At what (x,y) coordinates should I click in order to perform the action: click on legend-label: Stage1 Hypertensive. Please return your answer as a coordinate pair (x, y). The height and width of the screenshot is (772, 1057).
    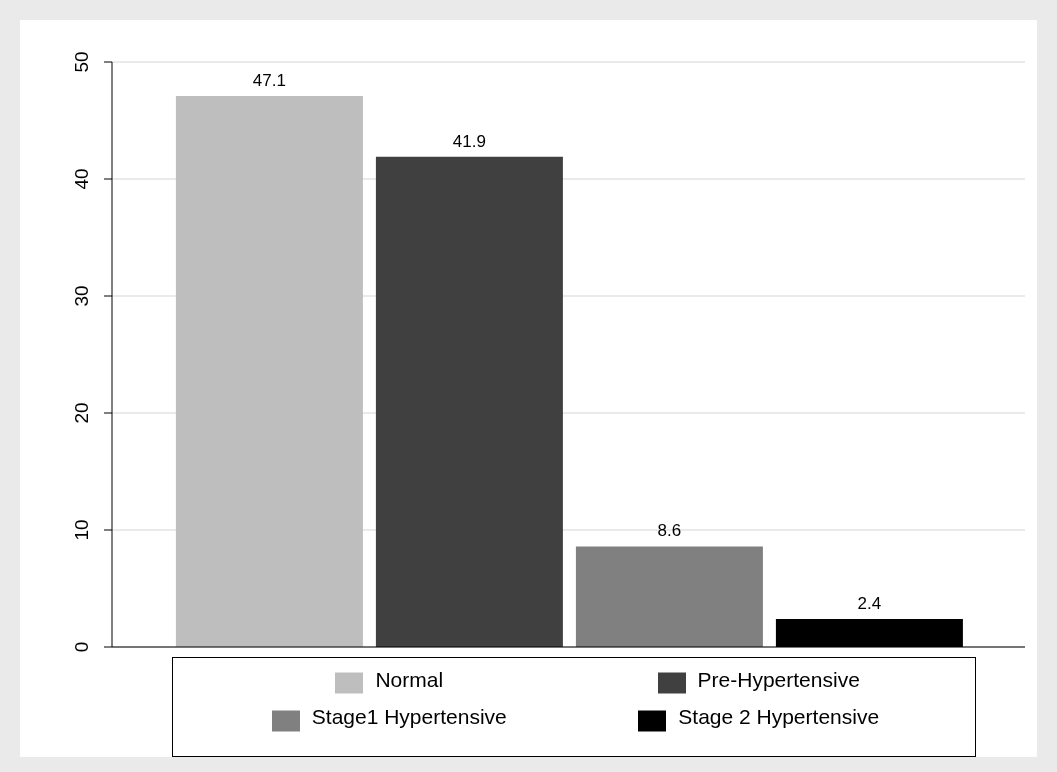
    Looking at the image, I should click on (409, 717).